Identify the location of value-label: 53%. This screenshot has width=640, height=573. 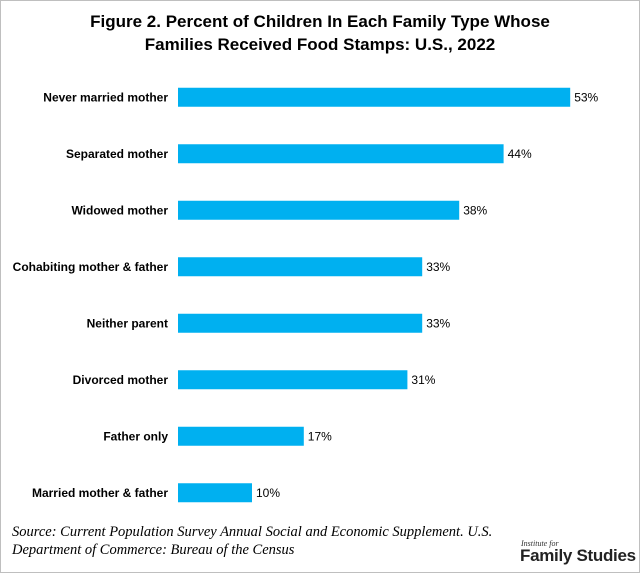
(586, 97).